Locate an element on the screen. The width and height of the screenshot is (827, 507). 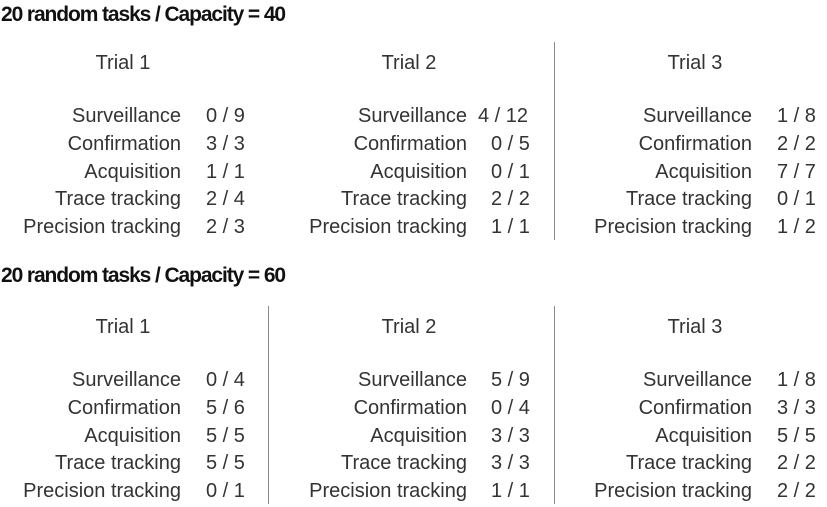
score-cell: 0 / 4 is located at coordinates (521, 408).